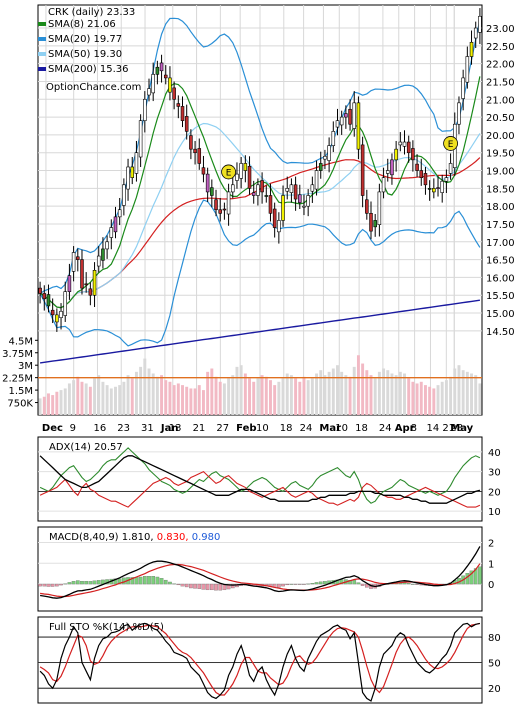  I want to click on legend-label: SMA(20) 19.77, so click(85, 39).